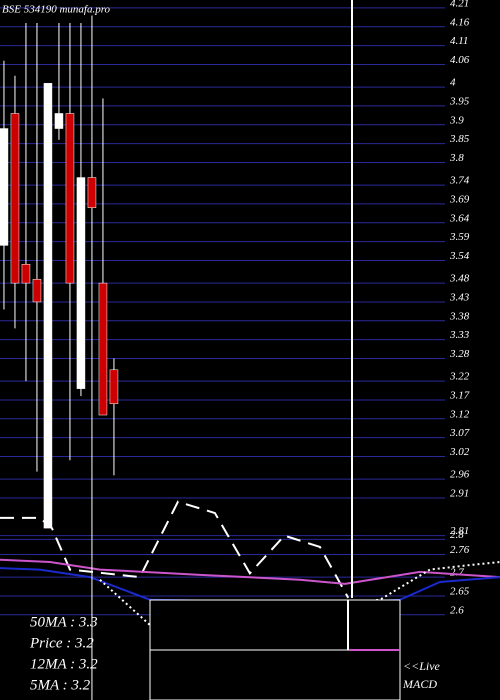 This screenshot has height=700, width=500. What do you see at coordinates (460, 60) in the screenshot?
I see `y-tick-label: 4.06` at bounding box center [460, 60].